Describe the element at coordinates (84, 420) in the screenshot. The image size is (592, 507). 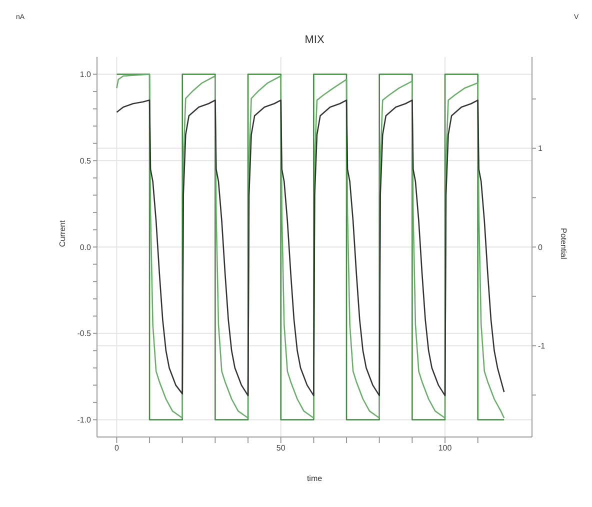
I see `y-tick-label: -1.0` at that location.